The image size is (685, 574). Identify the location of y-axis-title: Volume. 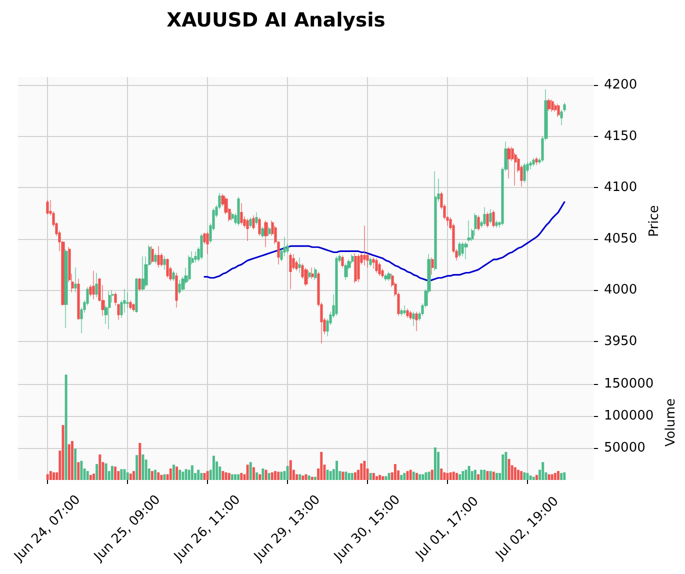
(671, 422).